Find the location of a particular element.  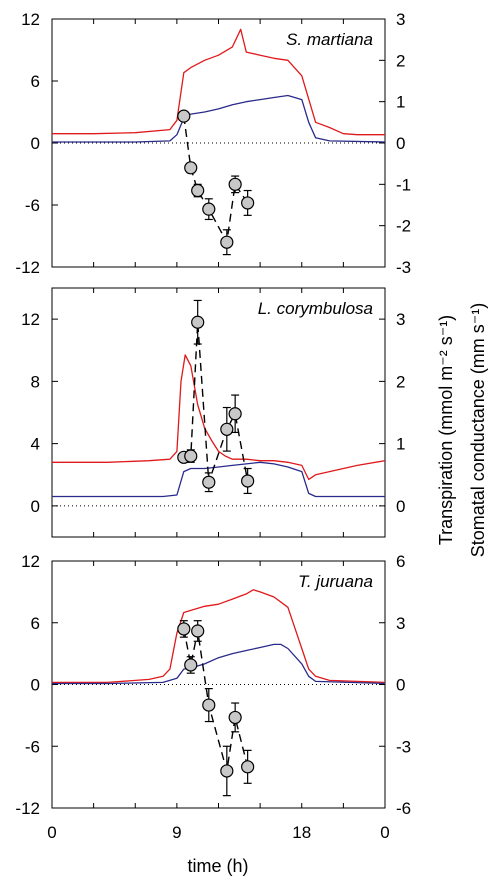

right-axis-title-conductance: Stomatal conductance (mm s⁻¹) is located at coordinates (478, 430).